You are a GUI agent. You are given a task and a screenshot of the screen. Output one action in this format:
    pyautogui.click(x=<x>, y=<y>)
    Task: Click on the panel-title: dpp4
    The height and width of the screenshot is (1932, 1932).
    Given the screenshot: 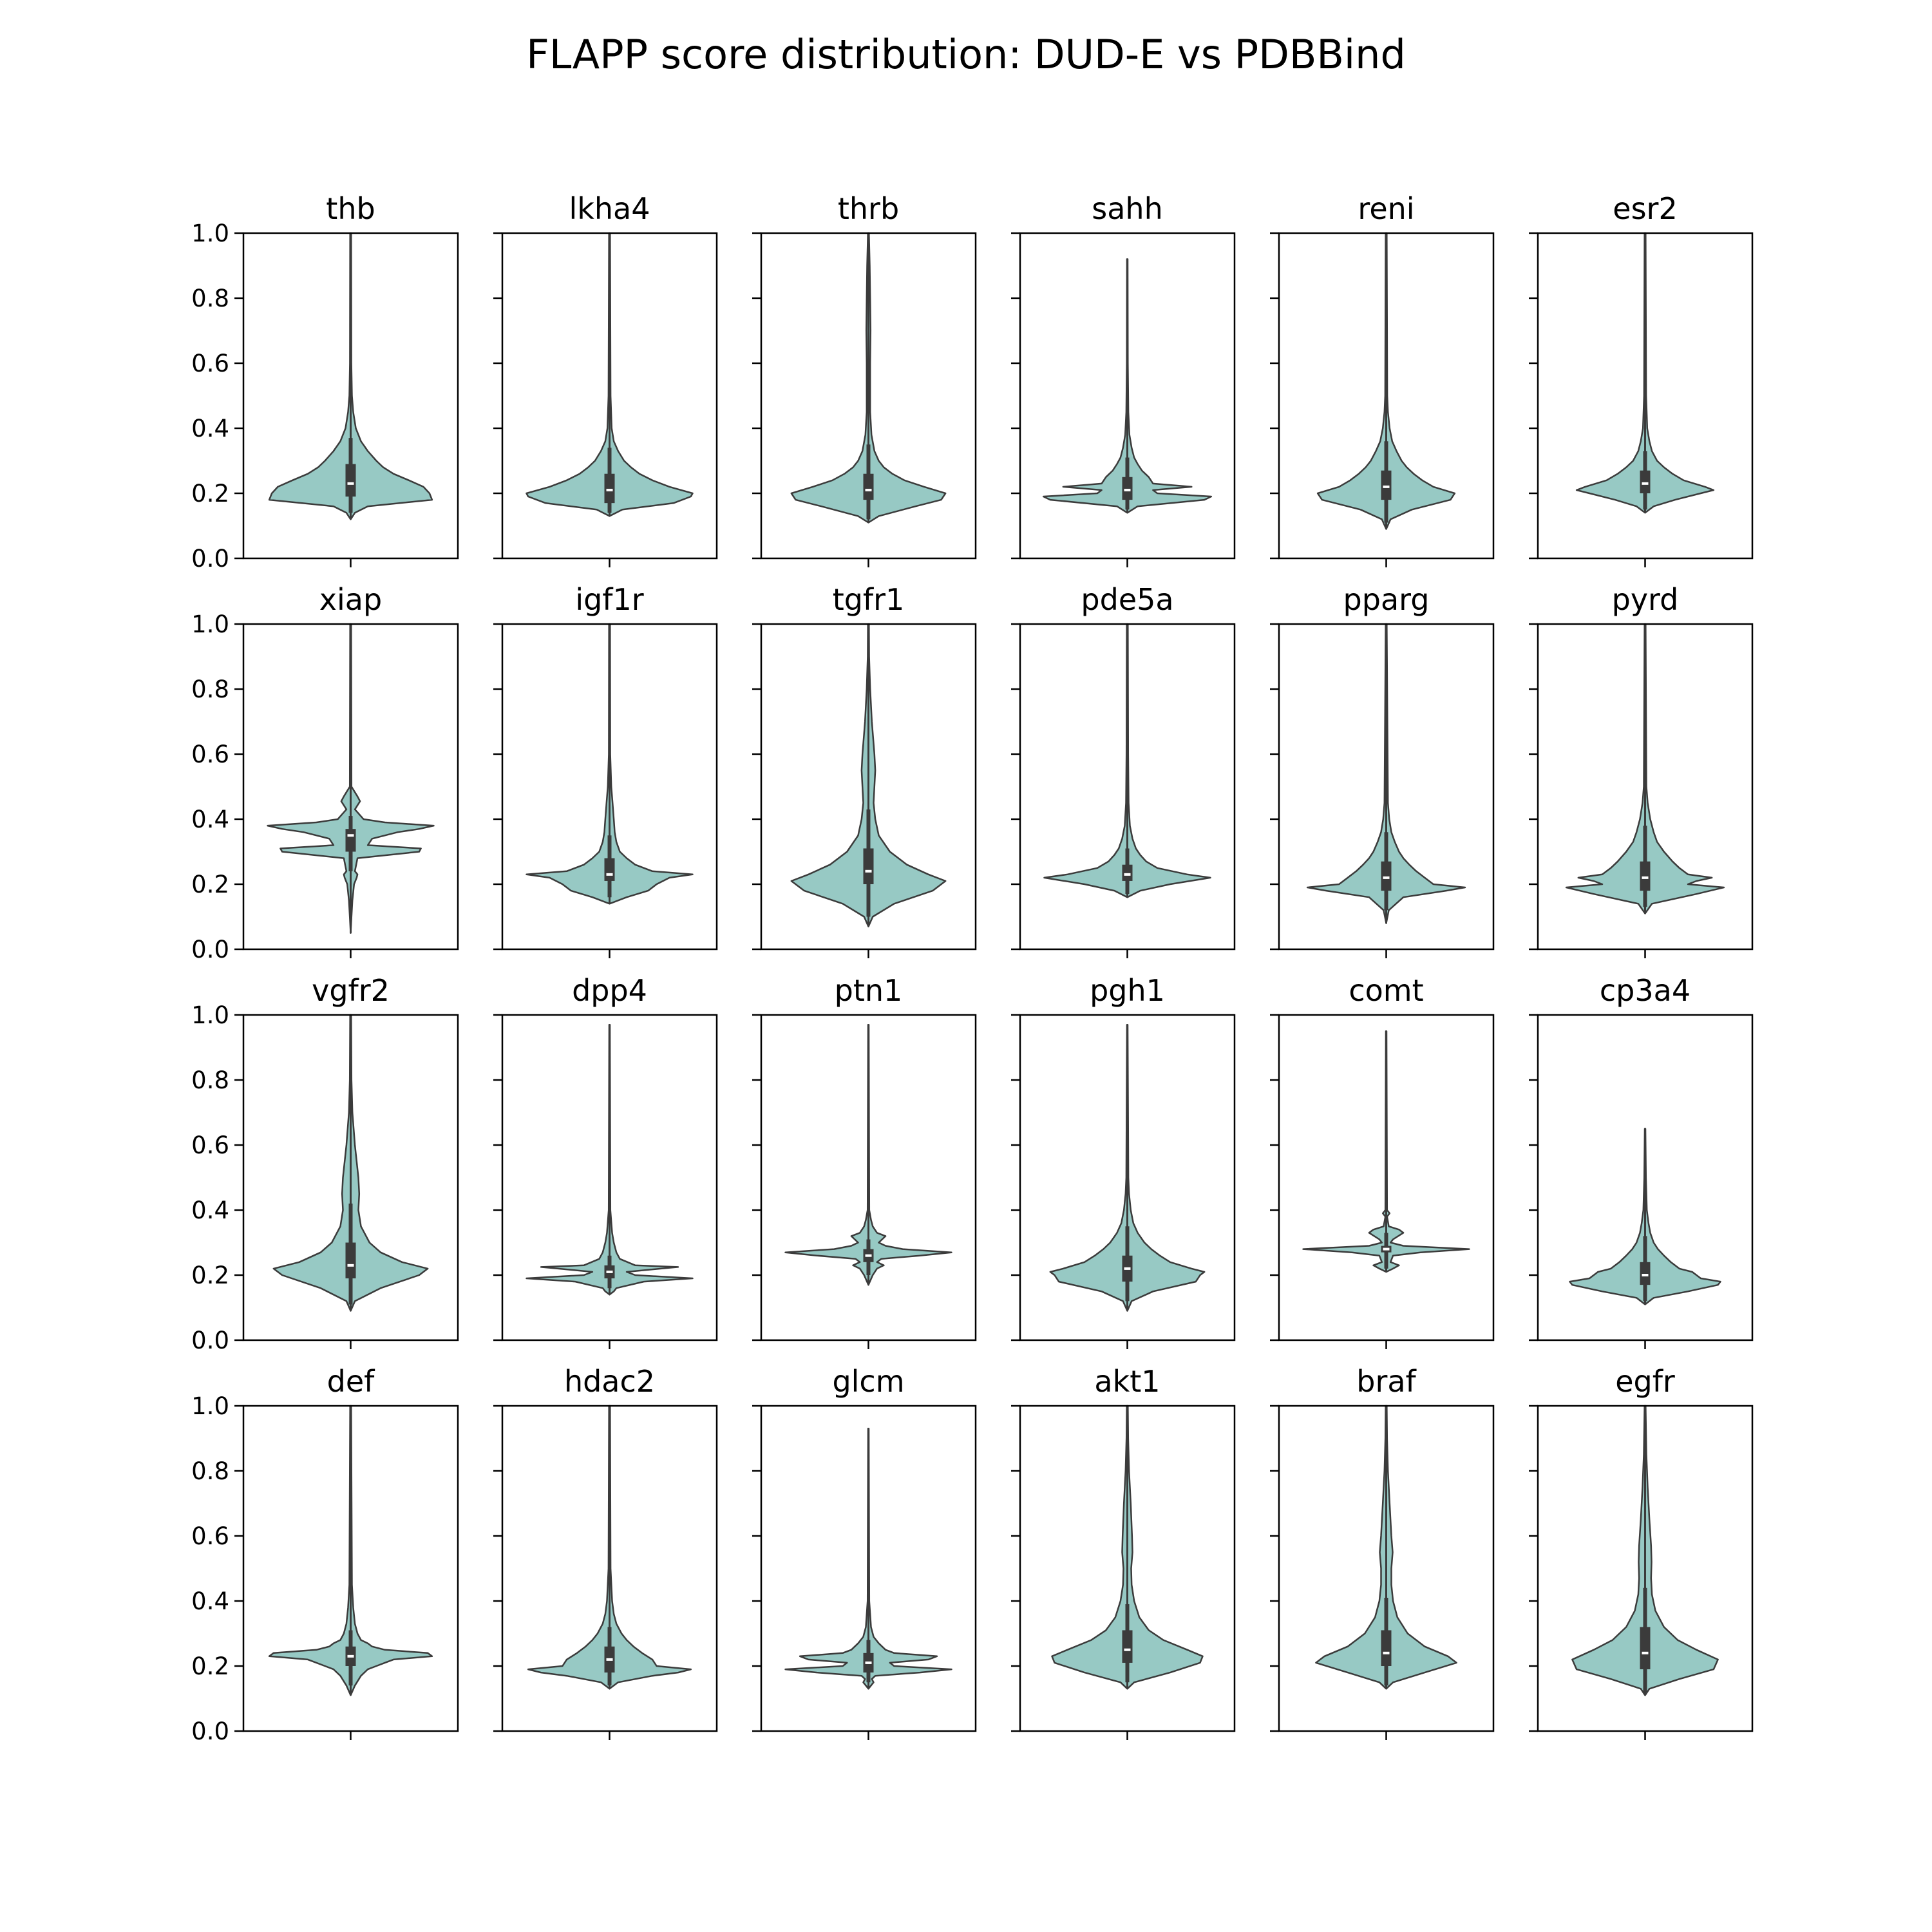 What is the action you would take?
    pyautogui.click(x=609, y=990)
    